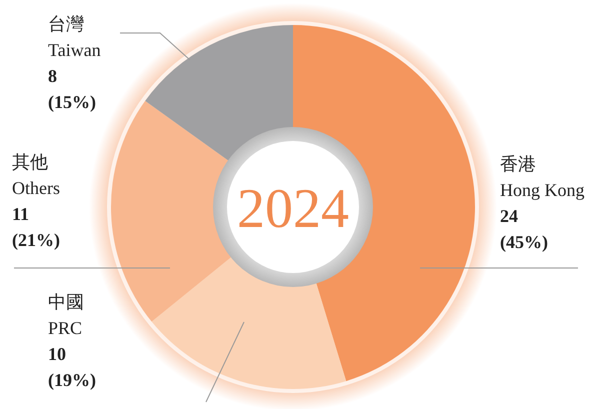  I want to click on slice-label: 其他 Others, so click(36, 175).